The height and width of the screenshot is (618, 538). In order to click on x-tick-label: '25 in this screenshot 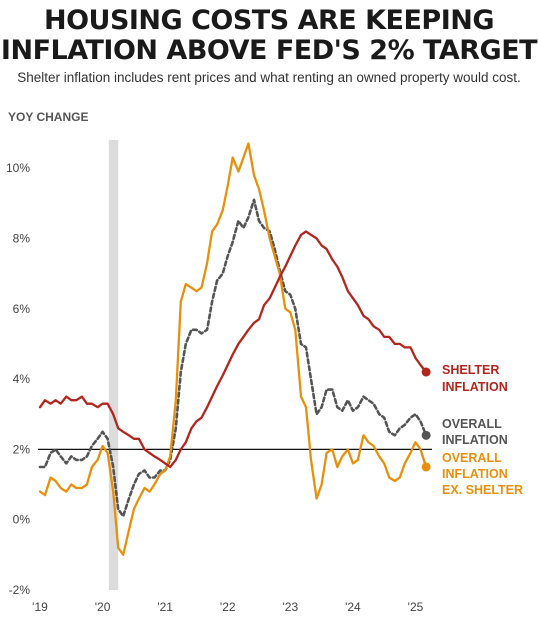, I will do `click(416, 607)`.